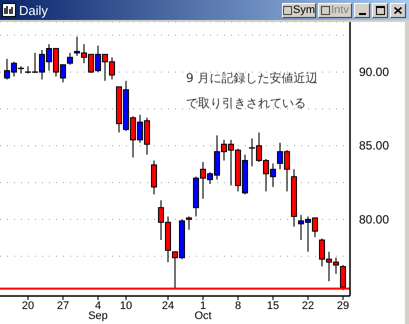 The width and height of the screenshot is (409, 324). What do you see at coordinates (203, 316) in the screenshot?
I see `text: Oct` at bounding box center [203, 316].